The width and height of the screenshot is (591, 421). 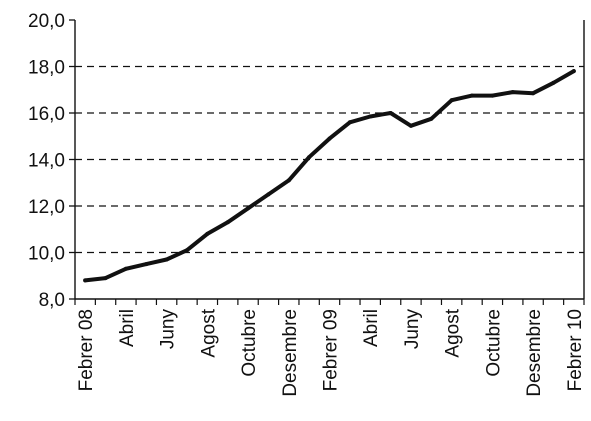 I want to click on y-axis-ticks: 8,0 10,0 12,0 14,0 16,0 18,0 20,0, so click(x=51, y=161).